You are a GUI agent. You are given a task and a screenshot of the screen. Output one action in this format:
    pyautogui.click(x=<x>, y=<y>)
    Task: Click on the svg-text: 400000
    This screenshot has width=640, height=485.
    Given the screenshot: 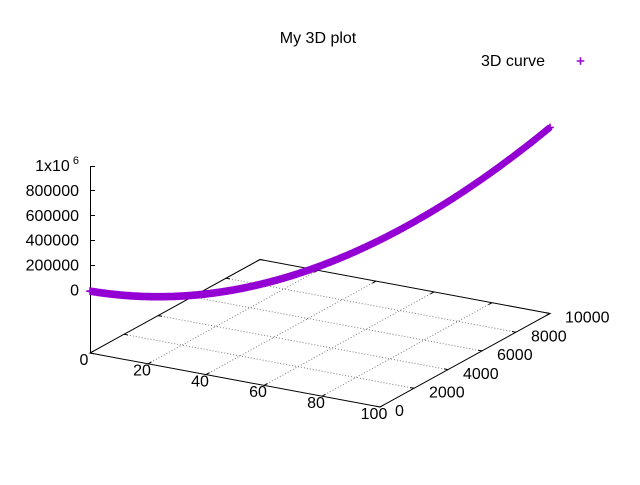 What is the action you would take?
    pyautogui.click(x=52, y=241)
    